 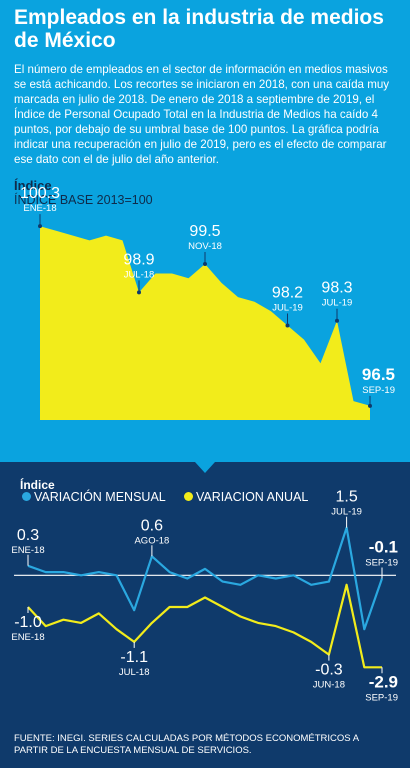 What do you see at coordinates (26, 496) in the screenshot?
I see `legend-monthly-dot` at bounding box center [26, 496].